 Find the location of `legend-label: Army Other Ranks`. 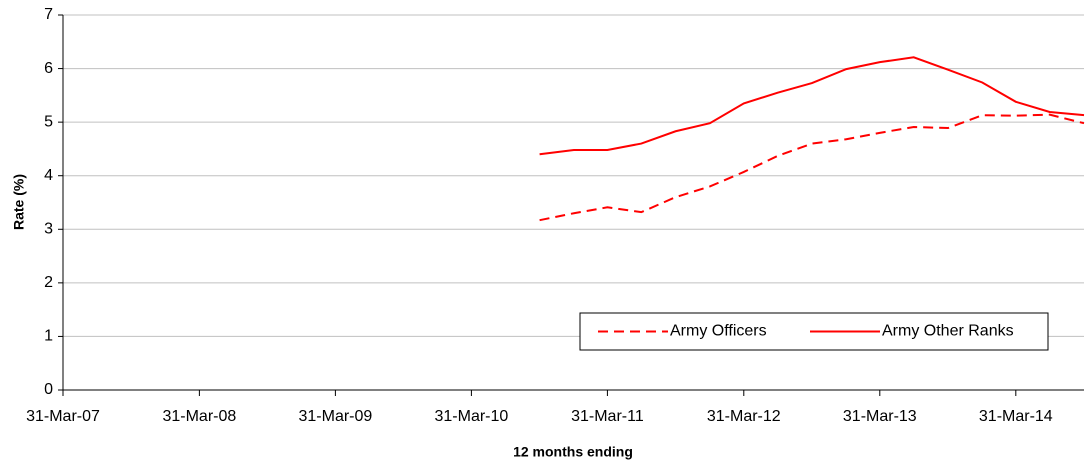

legend-label: Army Other Ranks is located at coordinates (948, 331).